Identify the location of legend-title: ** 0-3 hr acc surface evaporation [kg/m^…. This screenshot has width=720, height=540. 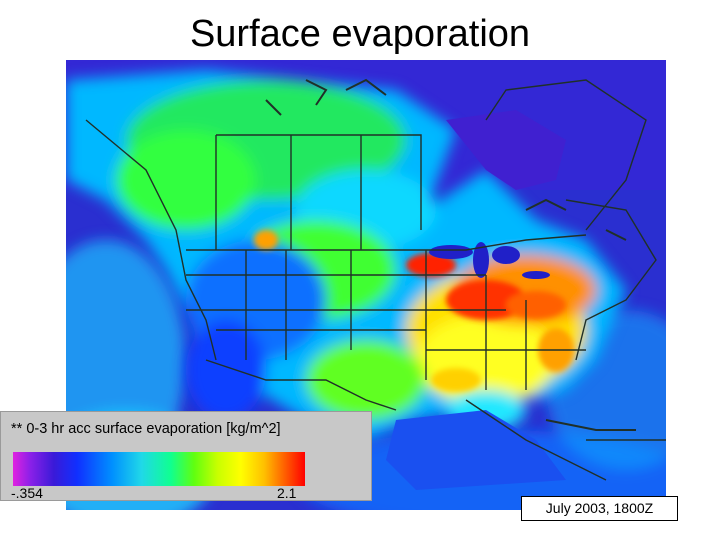
(146, 429).